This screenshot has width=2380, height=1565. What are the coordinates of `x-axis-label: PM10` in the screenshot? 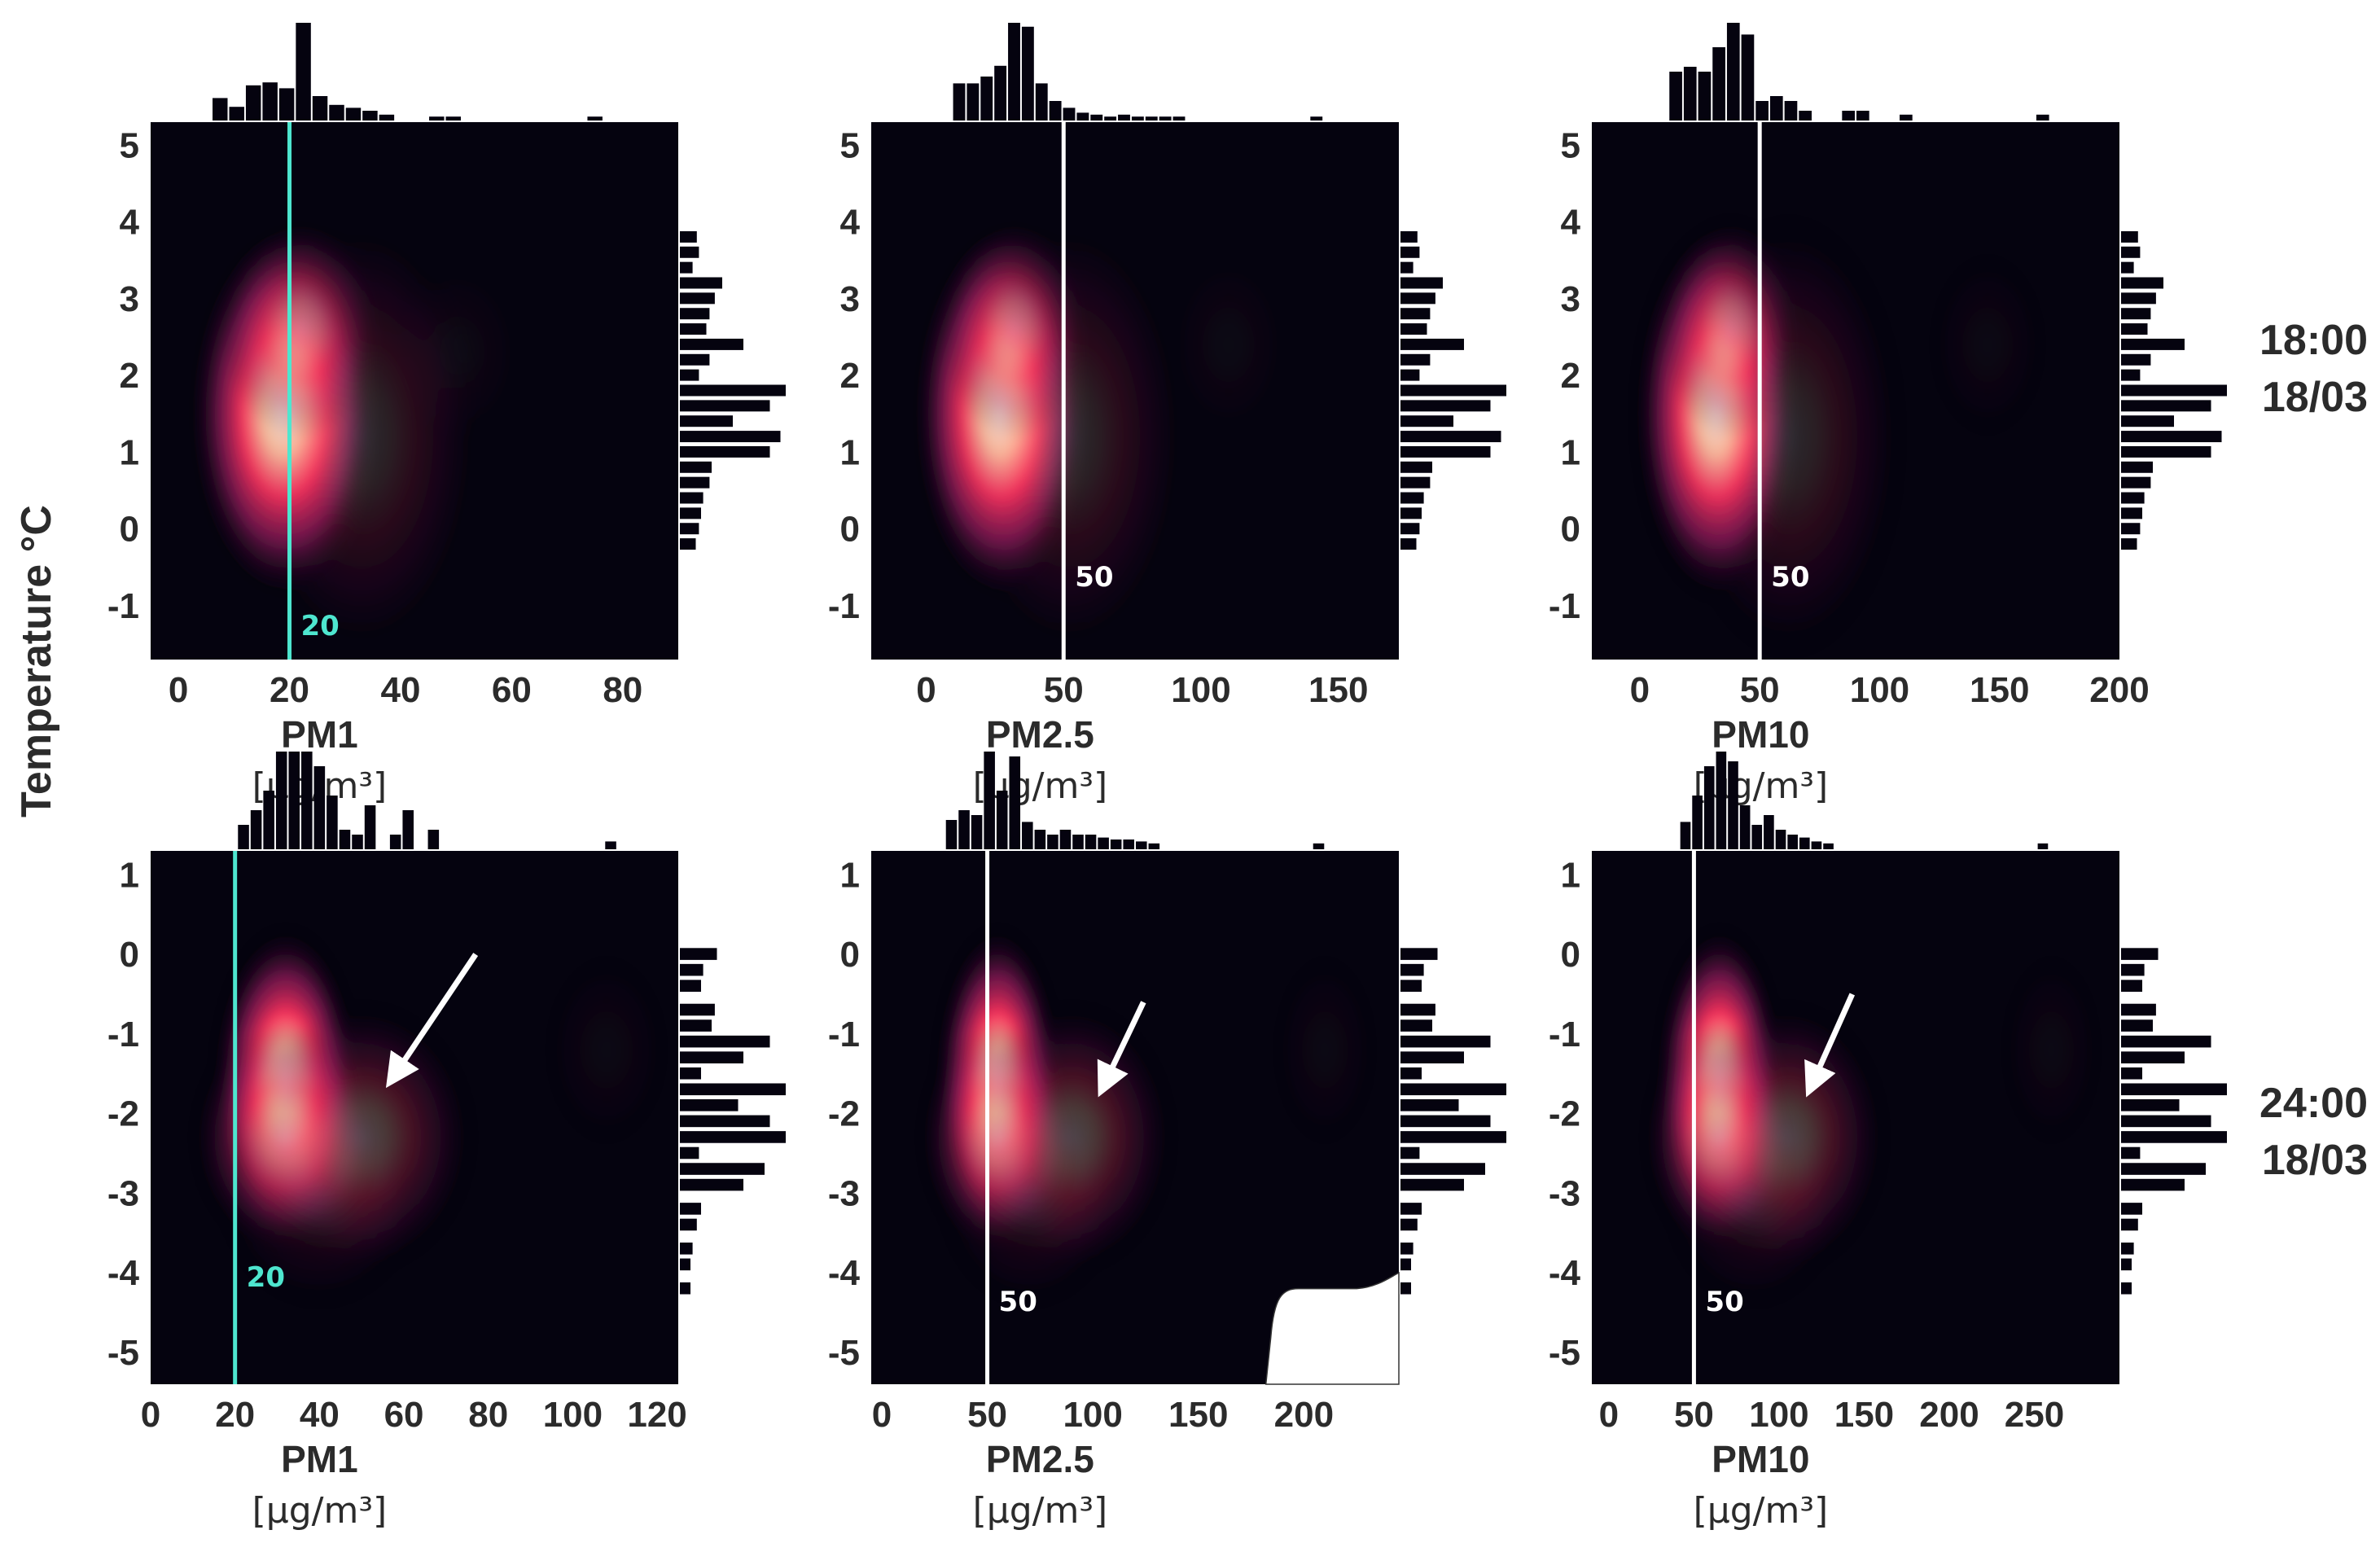 It's located at (1760, 1459).